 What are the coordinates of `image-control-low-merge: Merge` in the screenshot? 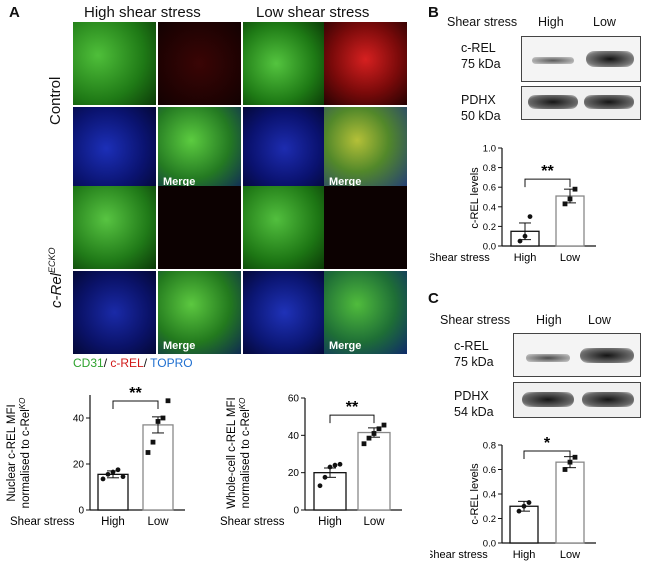 It's located at (365, 148).